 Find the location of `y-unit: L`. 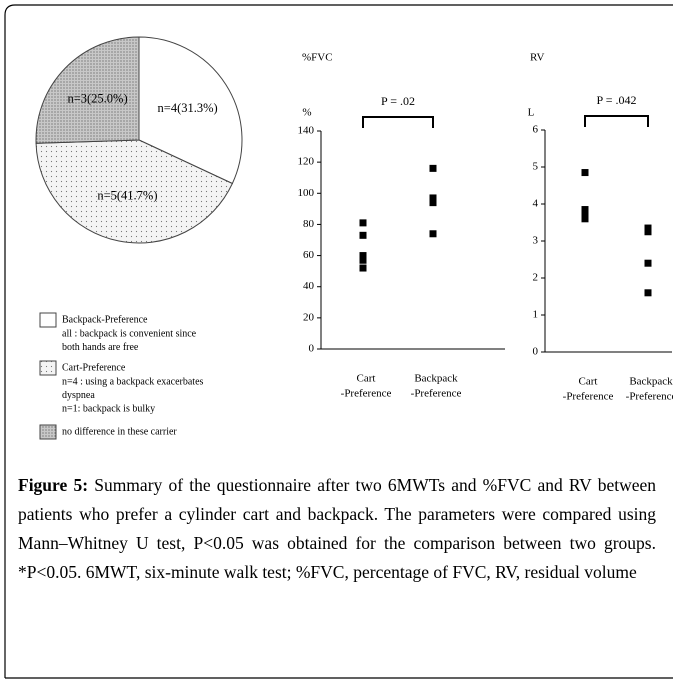

y-unit: L is located at coordinates (531, 113).